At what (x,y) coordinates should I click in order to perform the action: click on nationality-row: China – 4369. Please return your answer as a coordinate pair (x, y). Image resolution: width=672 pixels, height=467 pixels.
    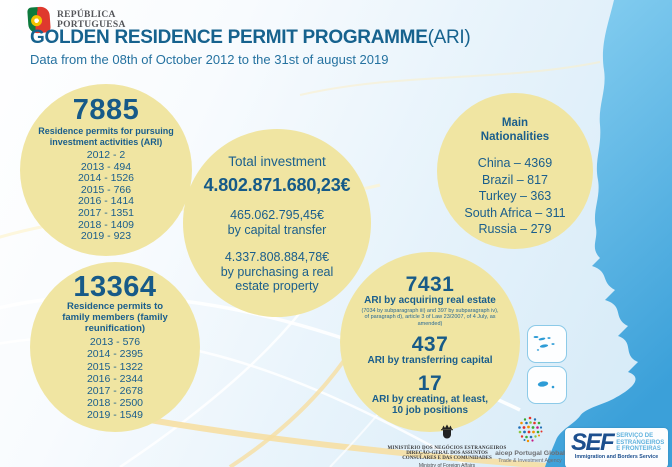
    Looking at the image, I should click on (515, 163).